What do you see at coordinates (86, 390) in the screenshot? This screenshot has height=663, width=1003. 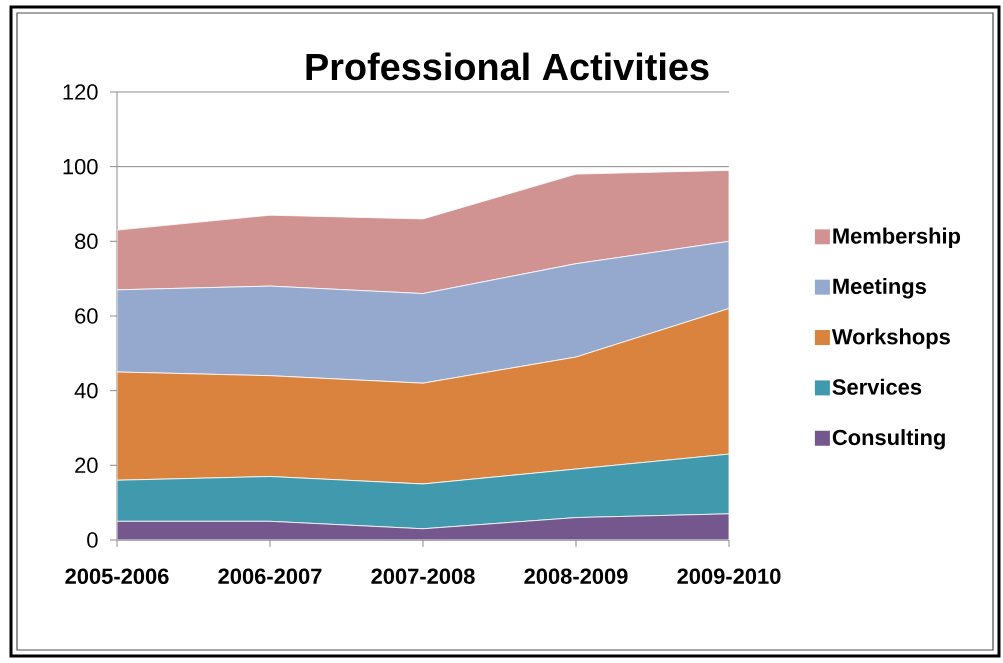 I see `y-tick-label: 40` at bounding box center [86, 390].